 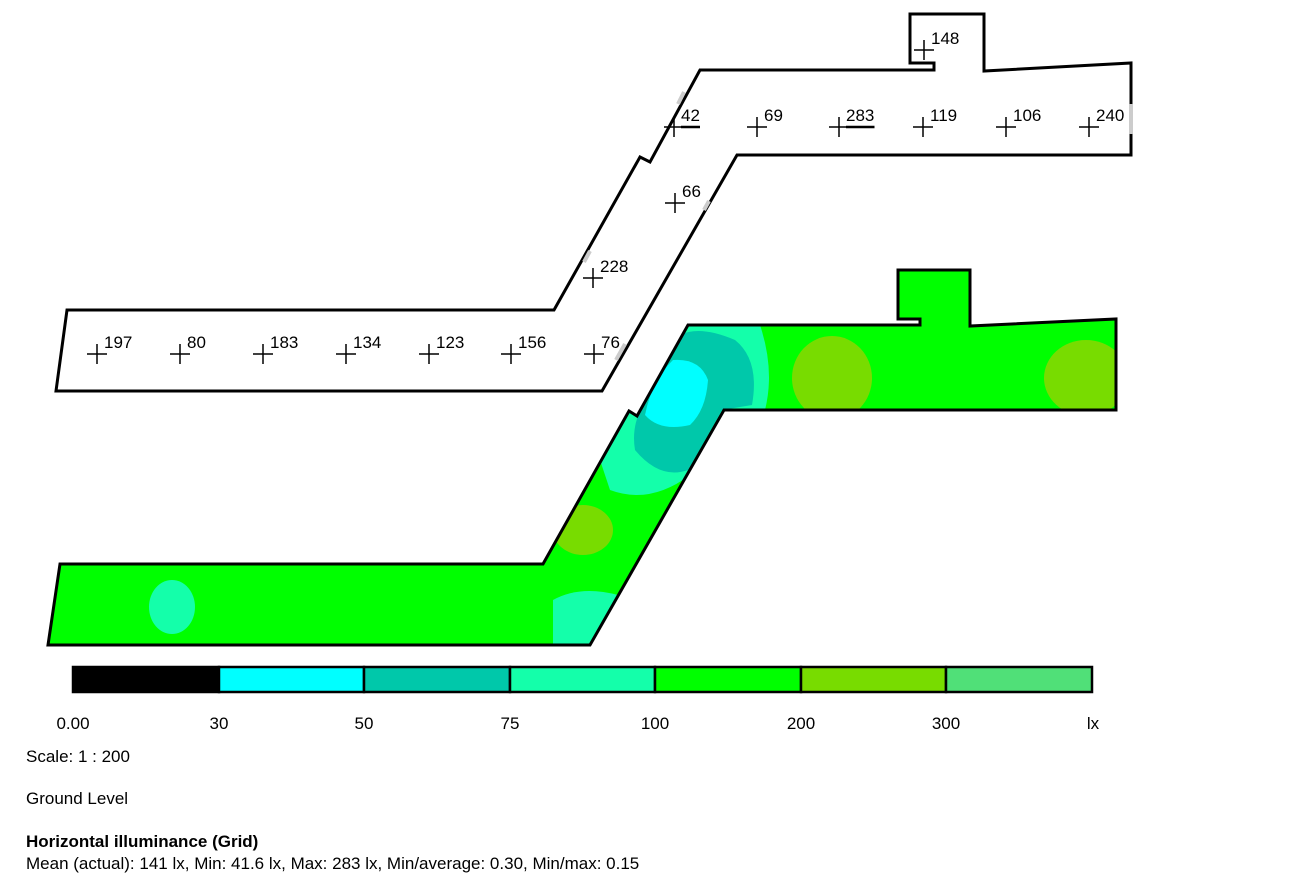 I want to click on measurement-value: 42, so click(x=690, y=115).